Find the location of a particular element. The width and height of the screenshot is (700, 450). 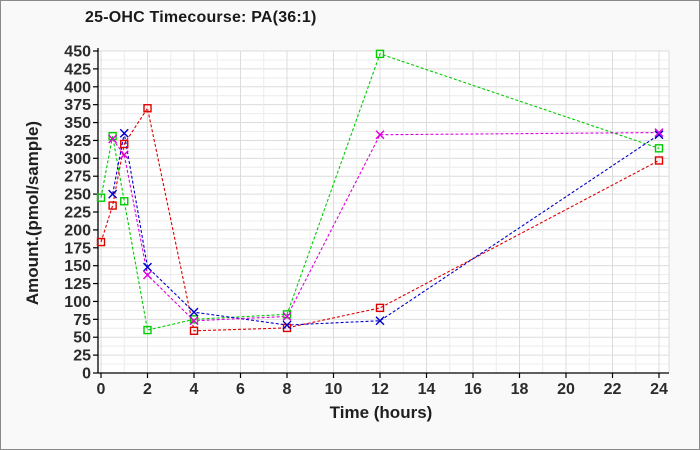

y-tick-label: 75 is located at coordinates (82, 320).